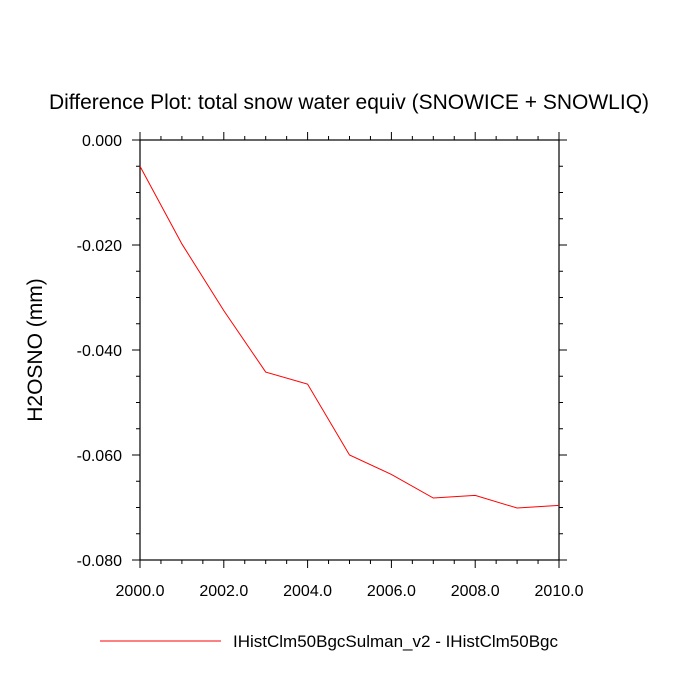 This screenshot has height=700, width=700. Describe the element at coordinates (307, 591) in the screenshot. I see `x-tick-label: 2004.0` at that location.